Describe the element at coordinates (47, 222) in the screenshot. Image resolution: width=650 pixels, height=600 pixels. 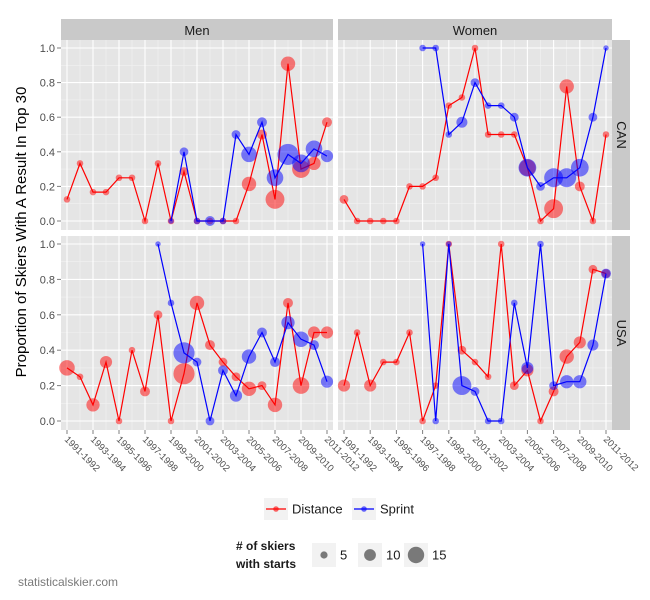
I see `y-tick-label: 0.0` at that location.